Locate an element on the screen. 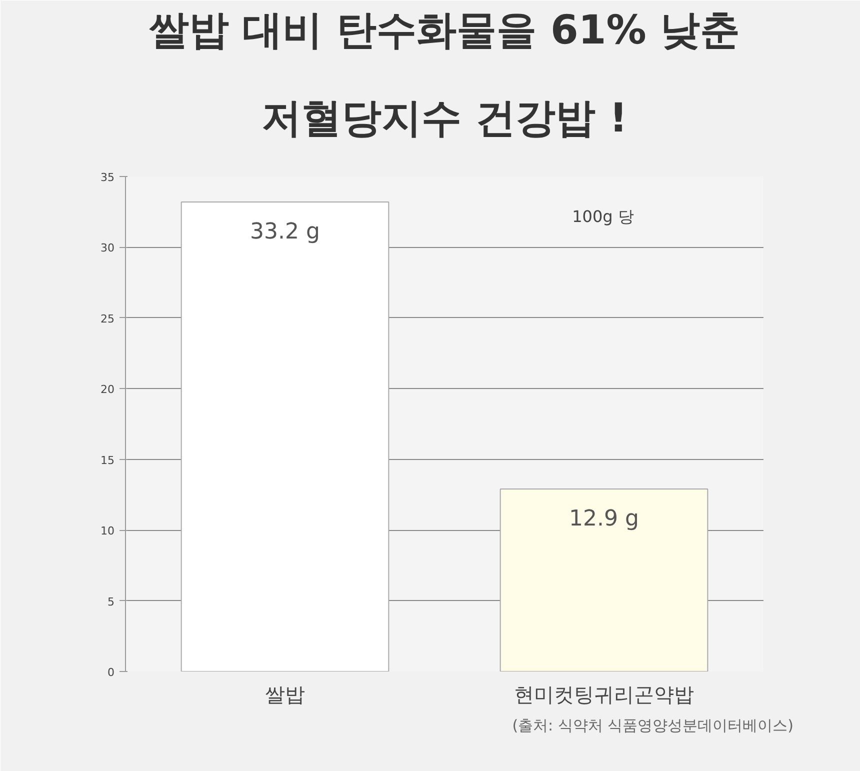  y-tick-label: 25 is located at coordinates (107, 319).